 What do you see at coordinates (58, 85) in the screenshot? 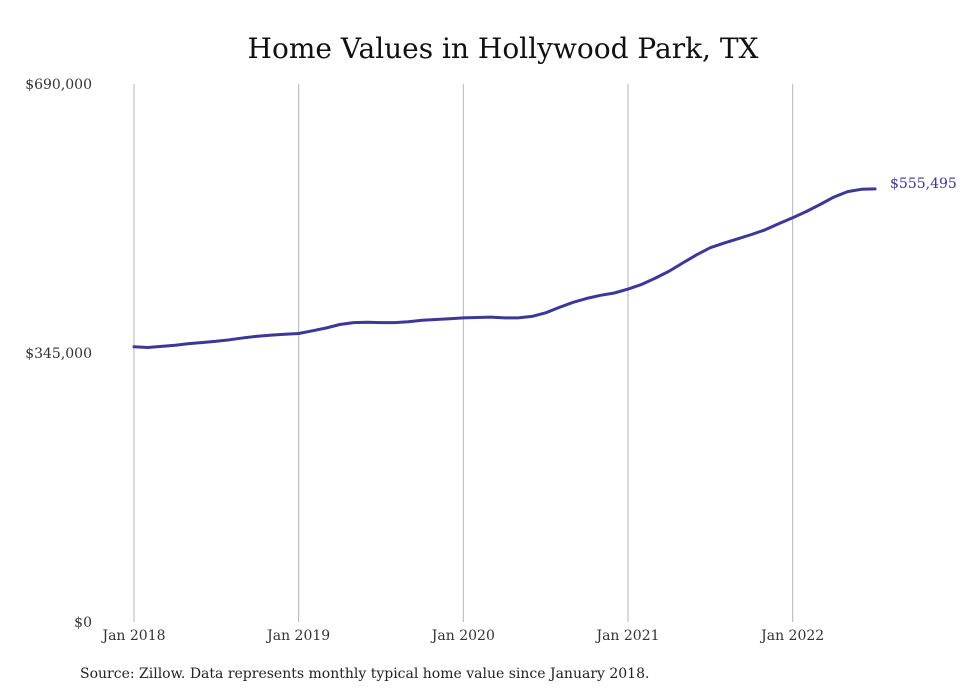
I see `y-tick-label: $690,000` at bounding box center [58, 85].